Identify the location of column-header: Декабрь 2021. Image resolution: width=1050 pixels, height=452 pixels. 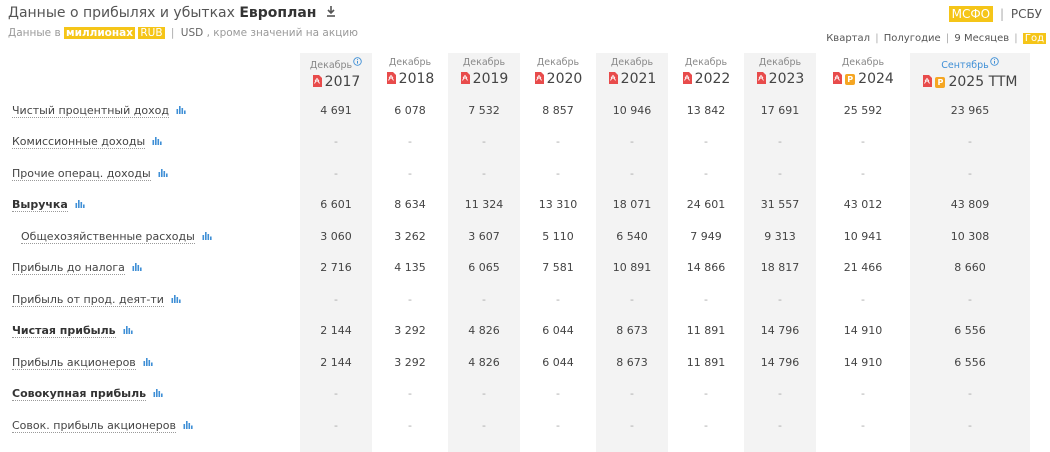
(632, 73).